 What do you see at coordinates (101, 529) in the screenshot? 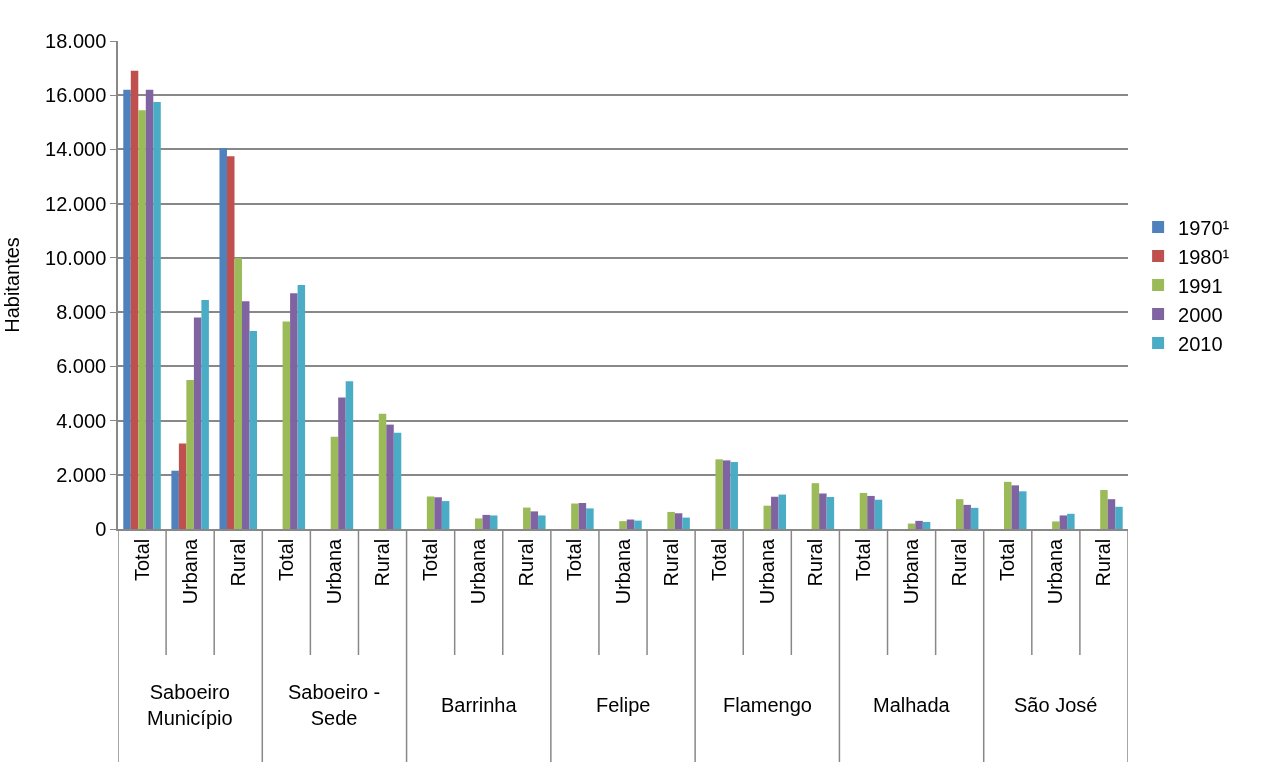
I see `y-tick-label: 0` at bounding box center [101, 529].